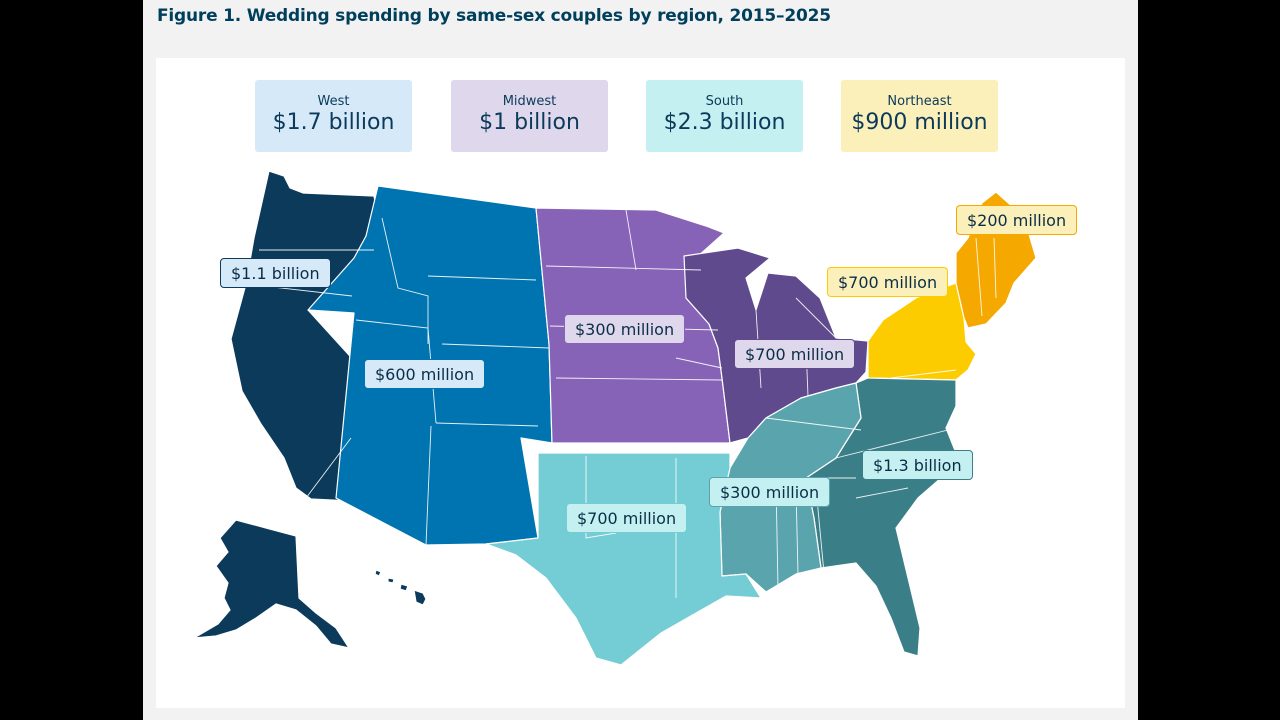 The image size is (1280, 720). Describe the element at coordinates (333, 122) in the screenshot. I see `region-value: $1.7 billion` at that location.